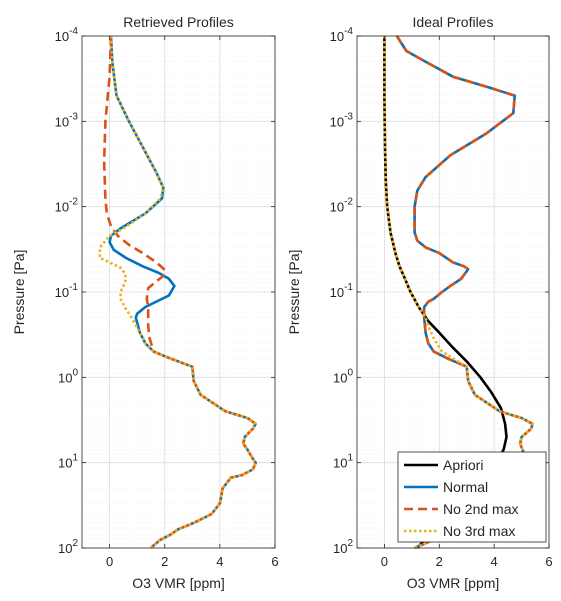 The height and width of the screenshot is (601, 561). I want to click on legend-box, so click(472, 497).